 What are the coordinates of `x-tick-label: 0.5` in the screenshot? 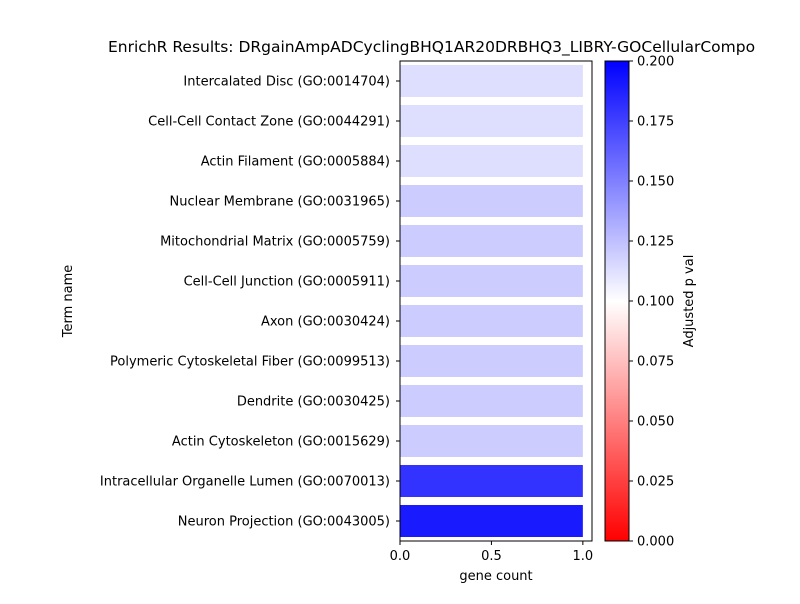 It's located at (491, 556).